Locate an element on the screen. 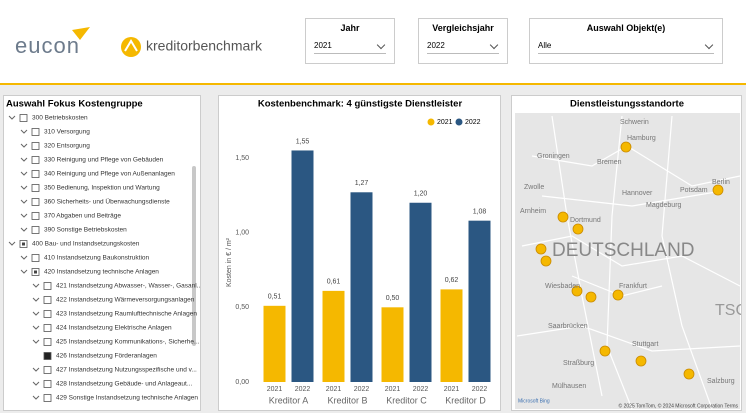 The width and height of the screenshot is (746, 413). map-label: Berlin is located at coordinates (721, 182).